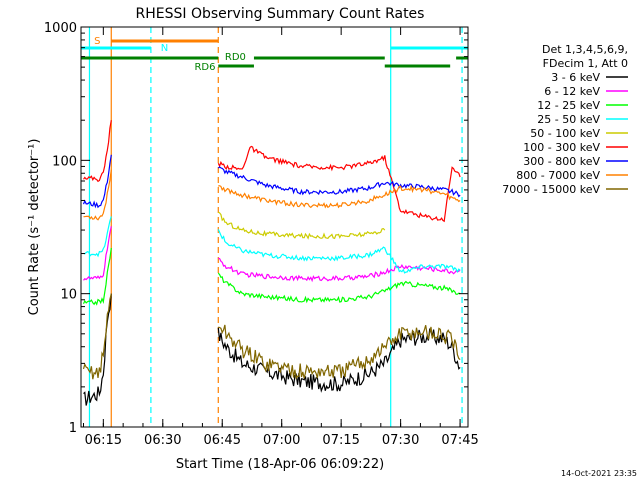  I want to click on x-tick-label: 06:45, so click(222, 440).